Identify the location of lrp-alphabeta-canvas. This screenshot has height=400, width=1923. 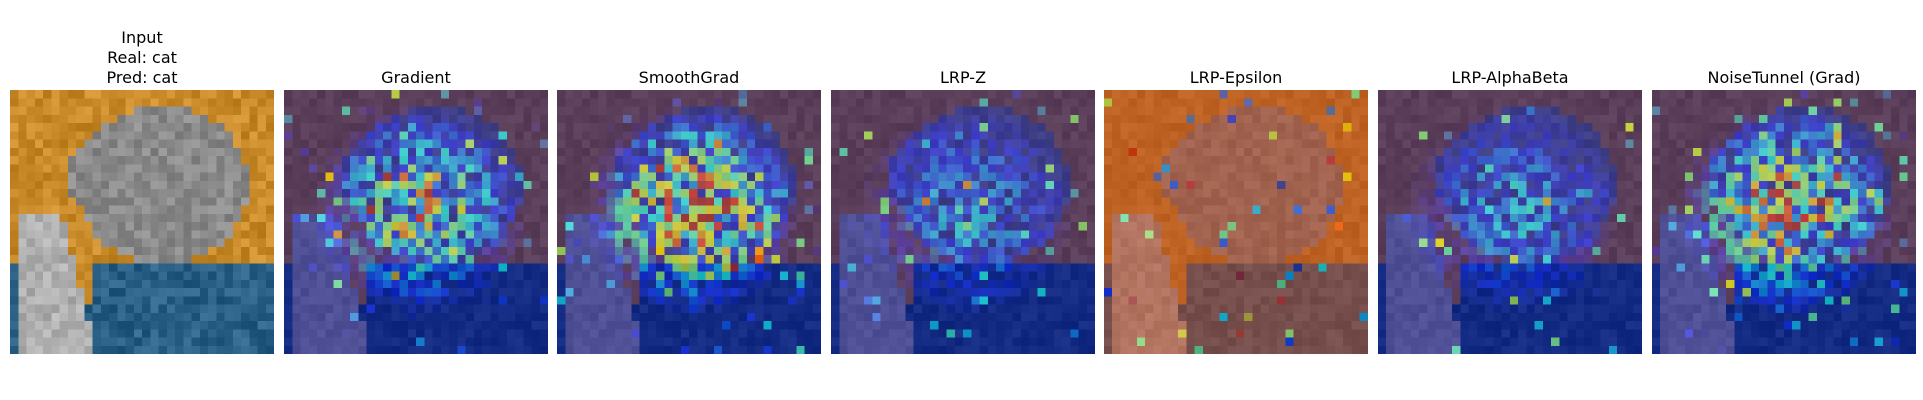
(1510, 222).